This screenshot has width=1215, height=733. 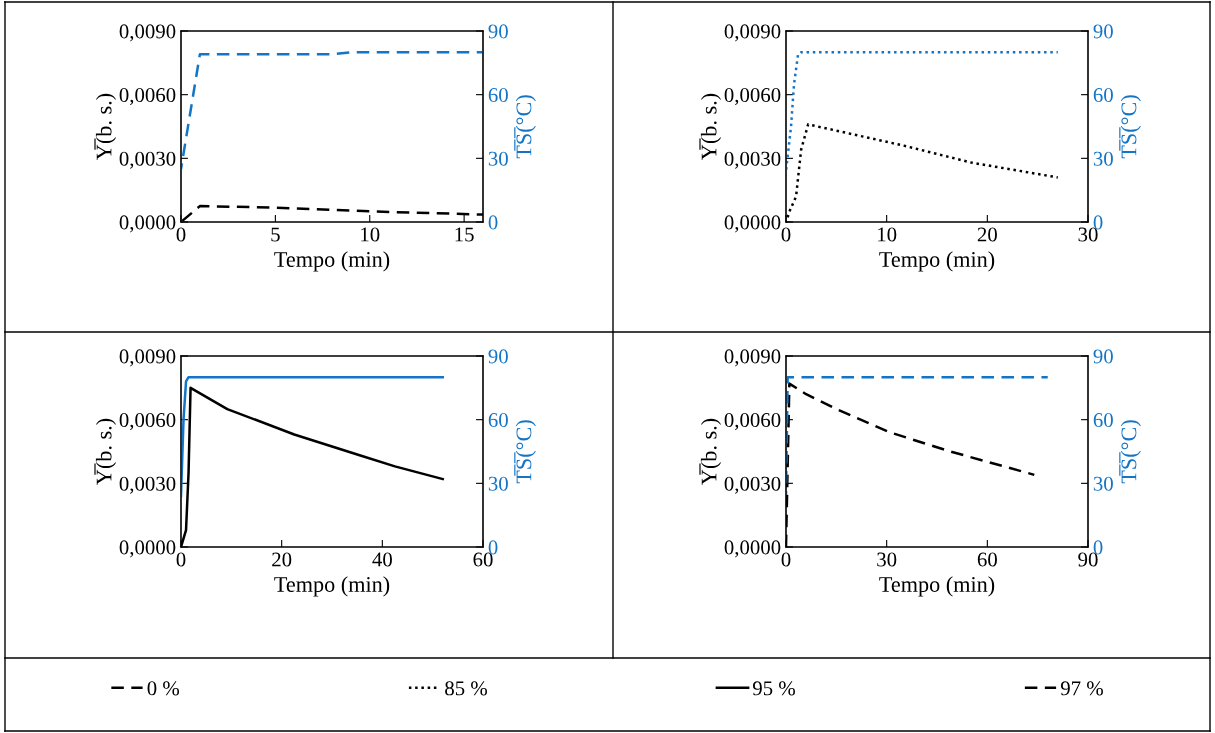 What do you see at coordinates (773, 688) in the screenshot?
I see `legend-label: 95 %` at bounding box center [773, 688].